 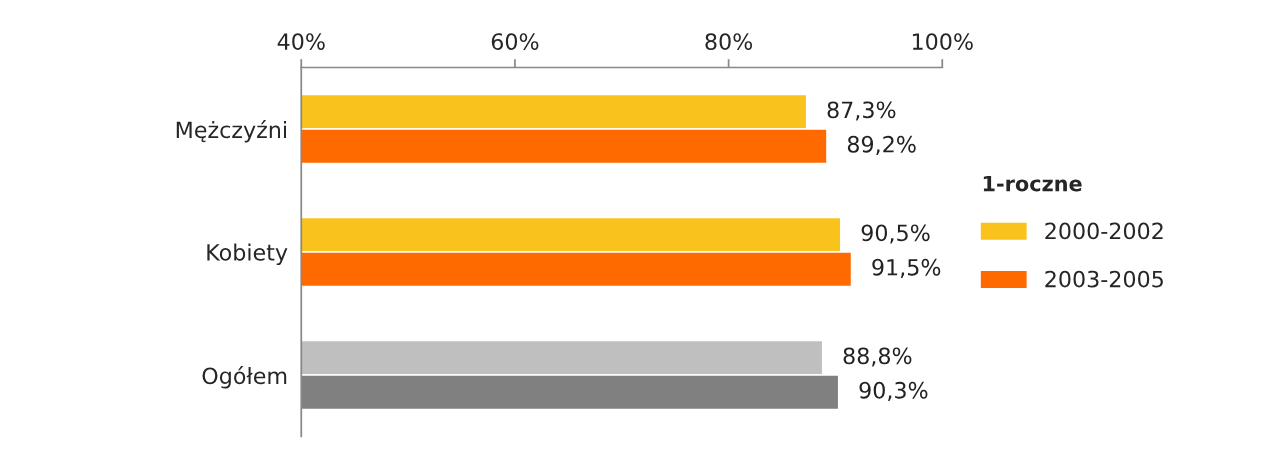 What do you see at coordinates (942, 41) in the screenshot?
I see `x-tick-label: 100%` at bounding box center [942, 41].